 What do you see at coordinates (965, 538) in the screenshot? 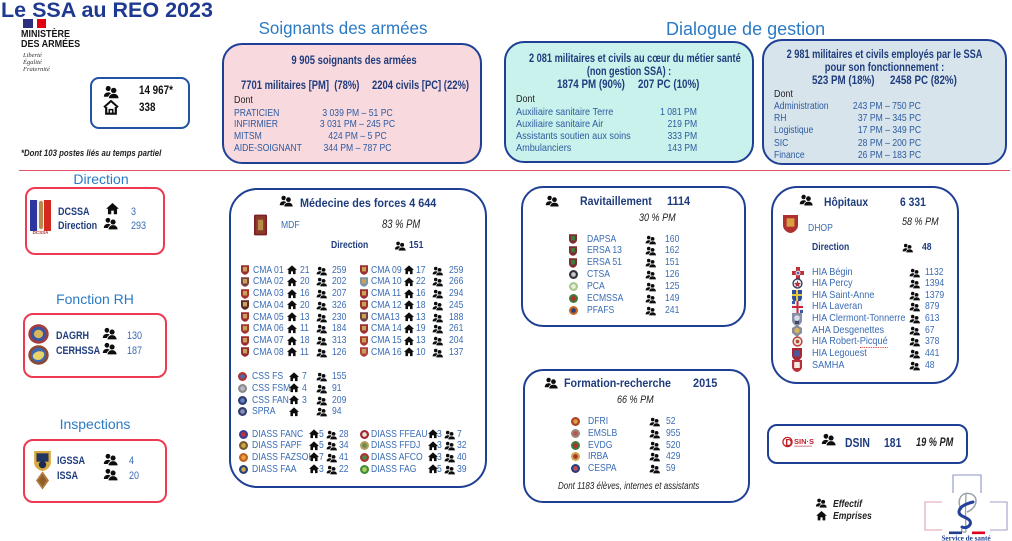
I see `svg-text: Service de santé` at bounding box center [965, 538].